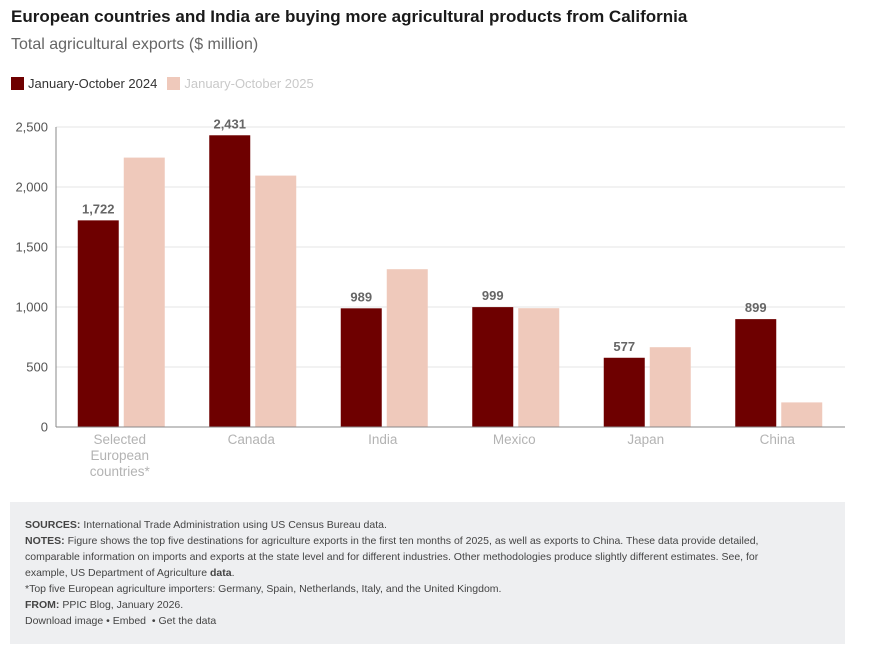  What do you see at coordinates (229, 123) in the screenshot?
I see `data-label-2024: 2,431` at bounding box center [229, 123].